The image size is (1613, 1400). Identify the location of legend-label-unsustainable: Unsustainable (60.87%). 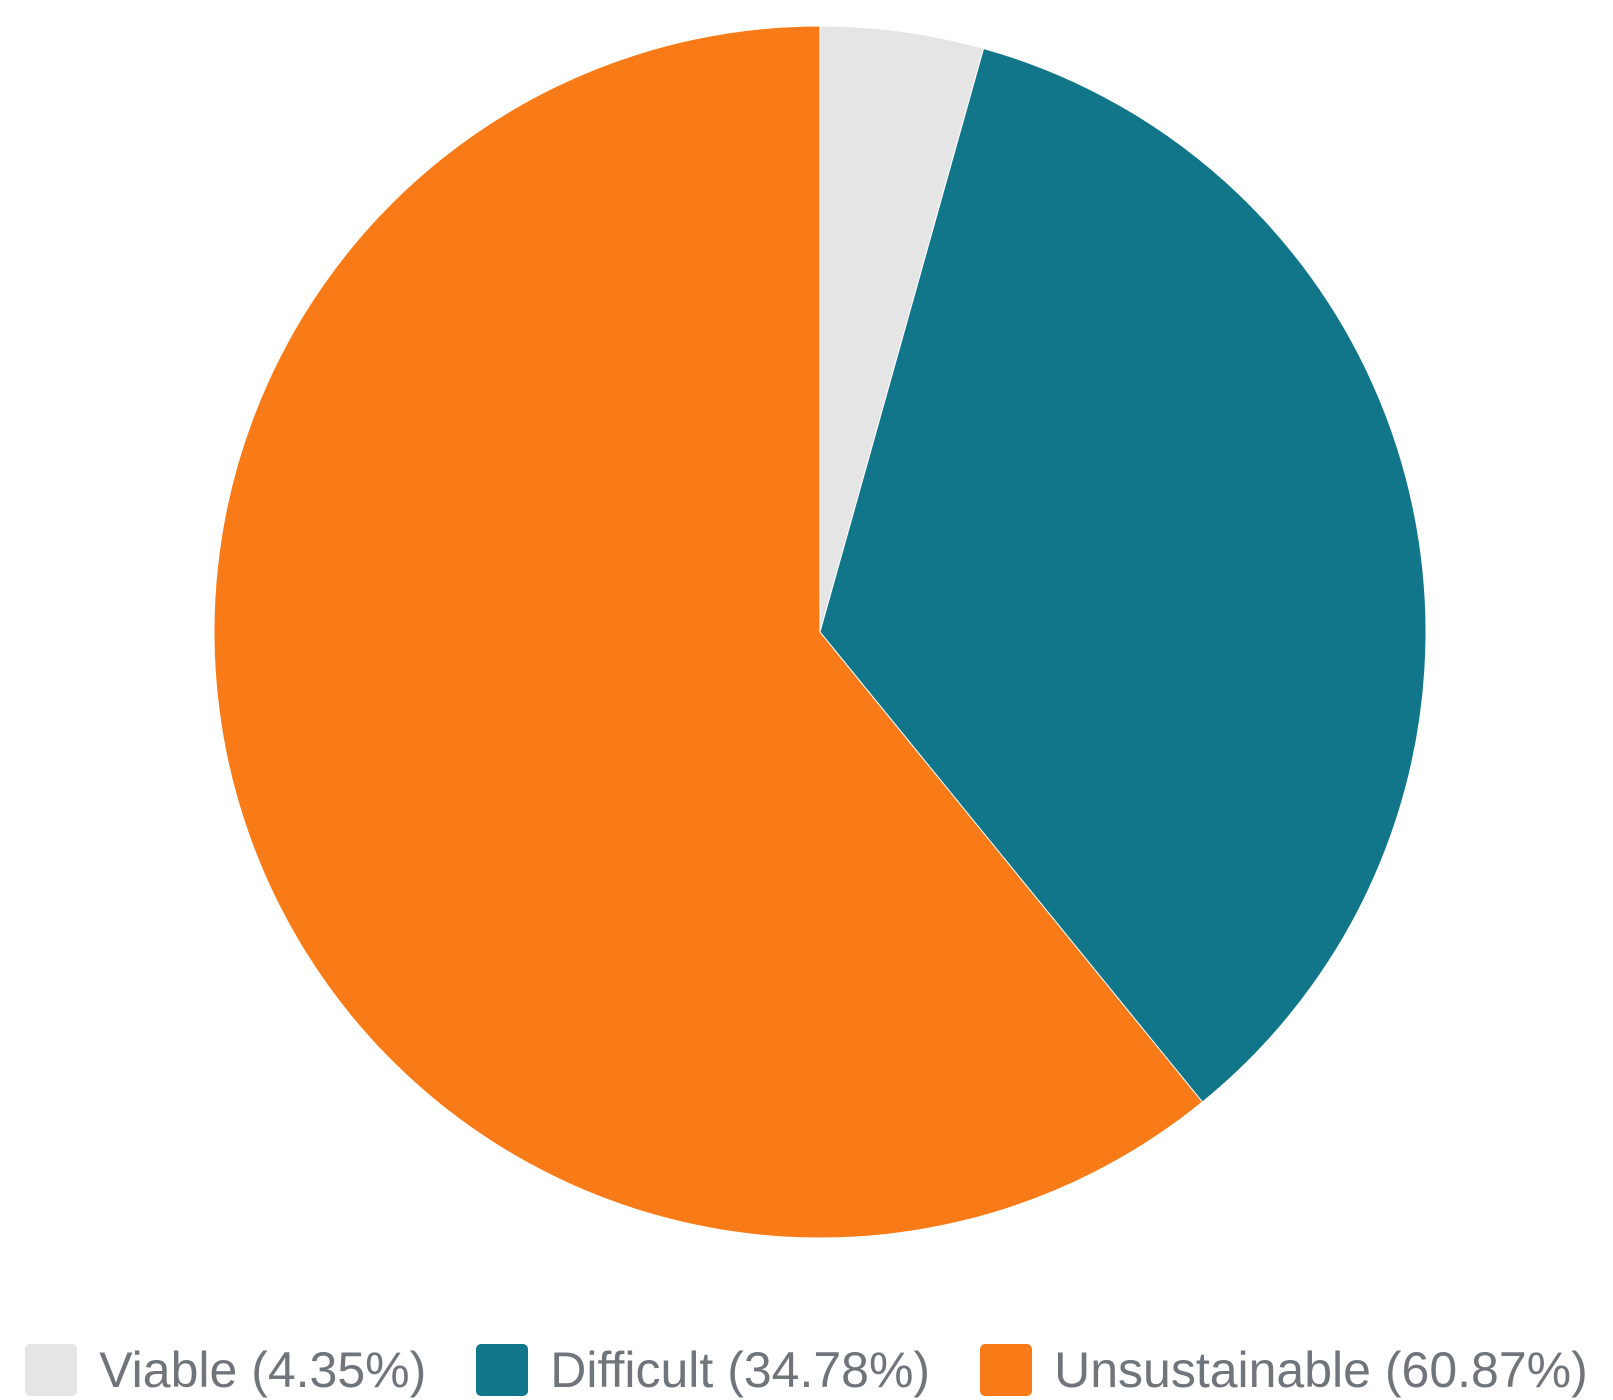
(1321, 1370).